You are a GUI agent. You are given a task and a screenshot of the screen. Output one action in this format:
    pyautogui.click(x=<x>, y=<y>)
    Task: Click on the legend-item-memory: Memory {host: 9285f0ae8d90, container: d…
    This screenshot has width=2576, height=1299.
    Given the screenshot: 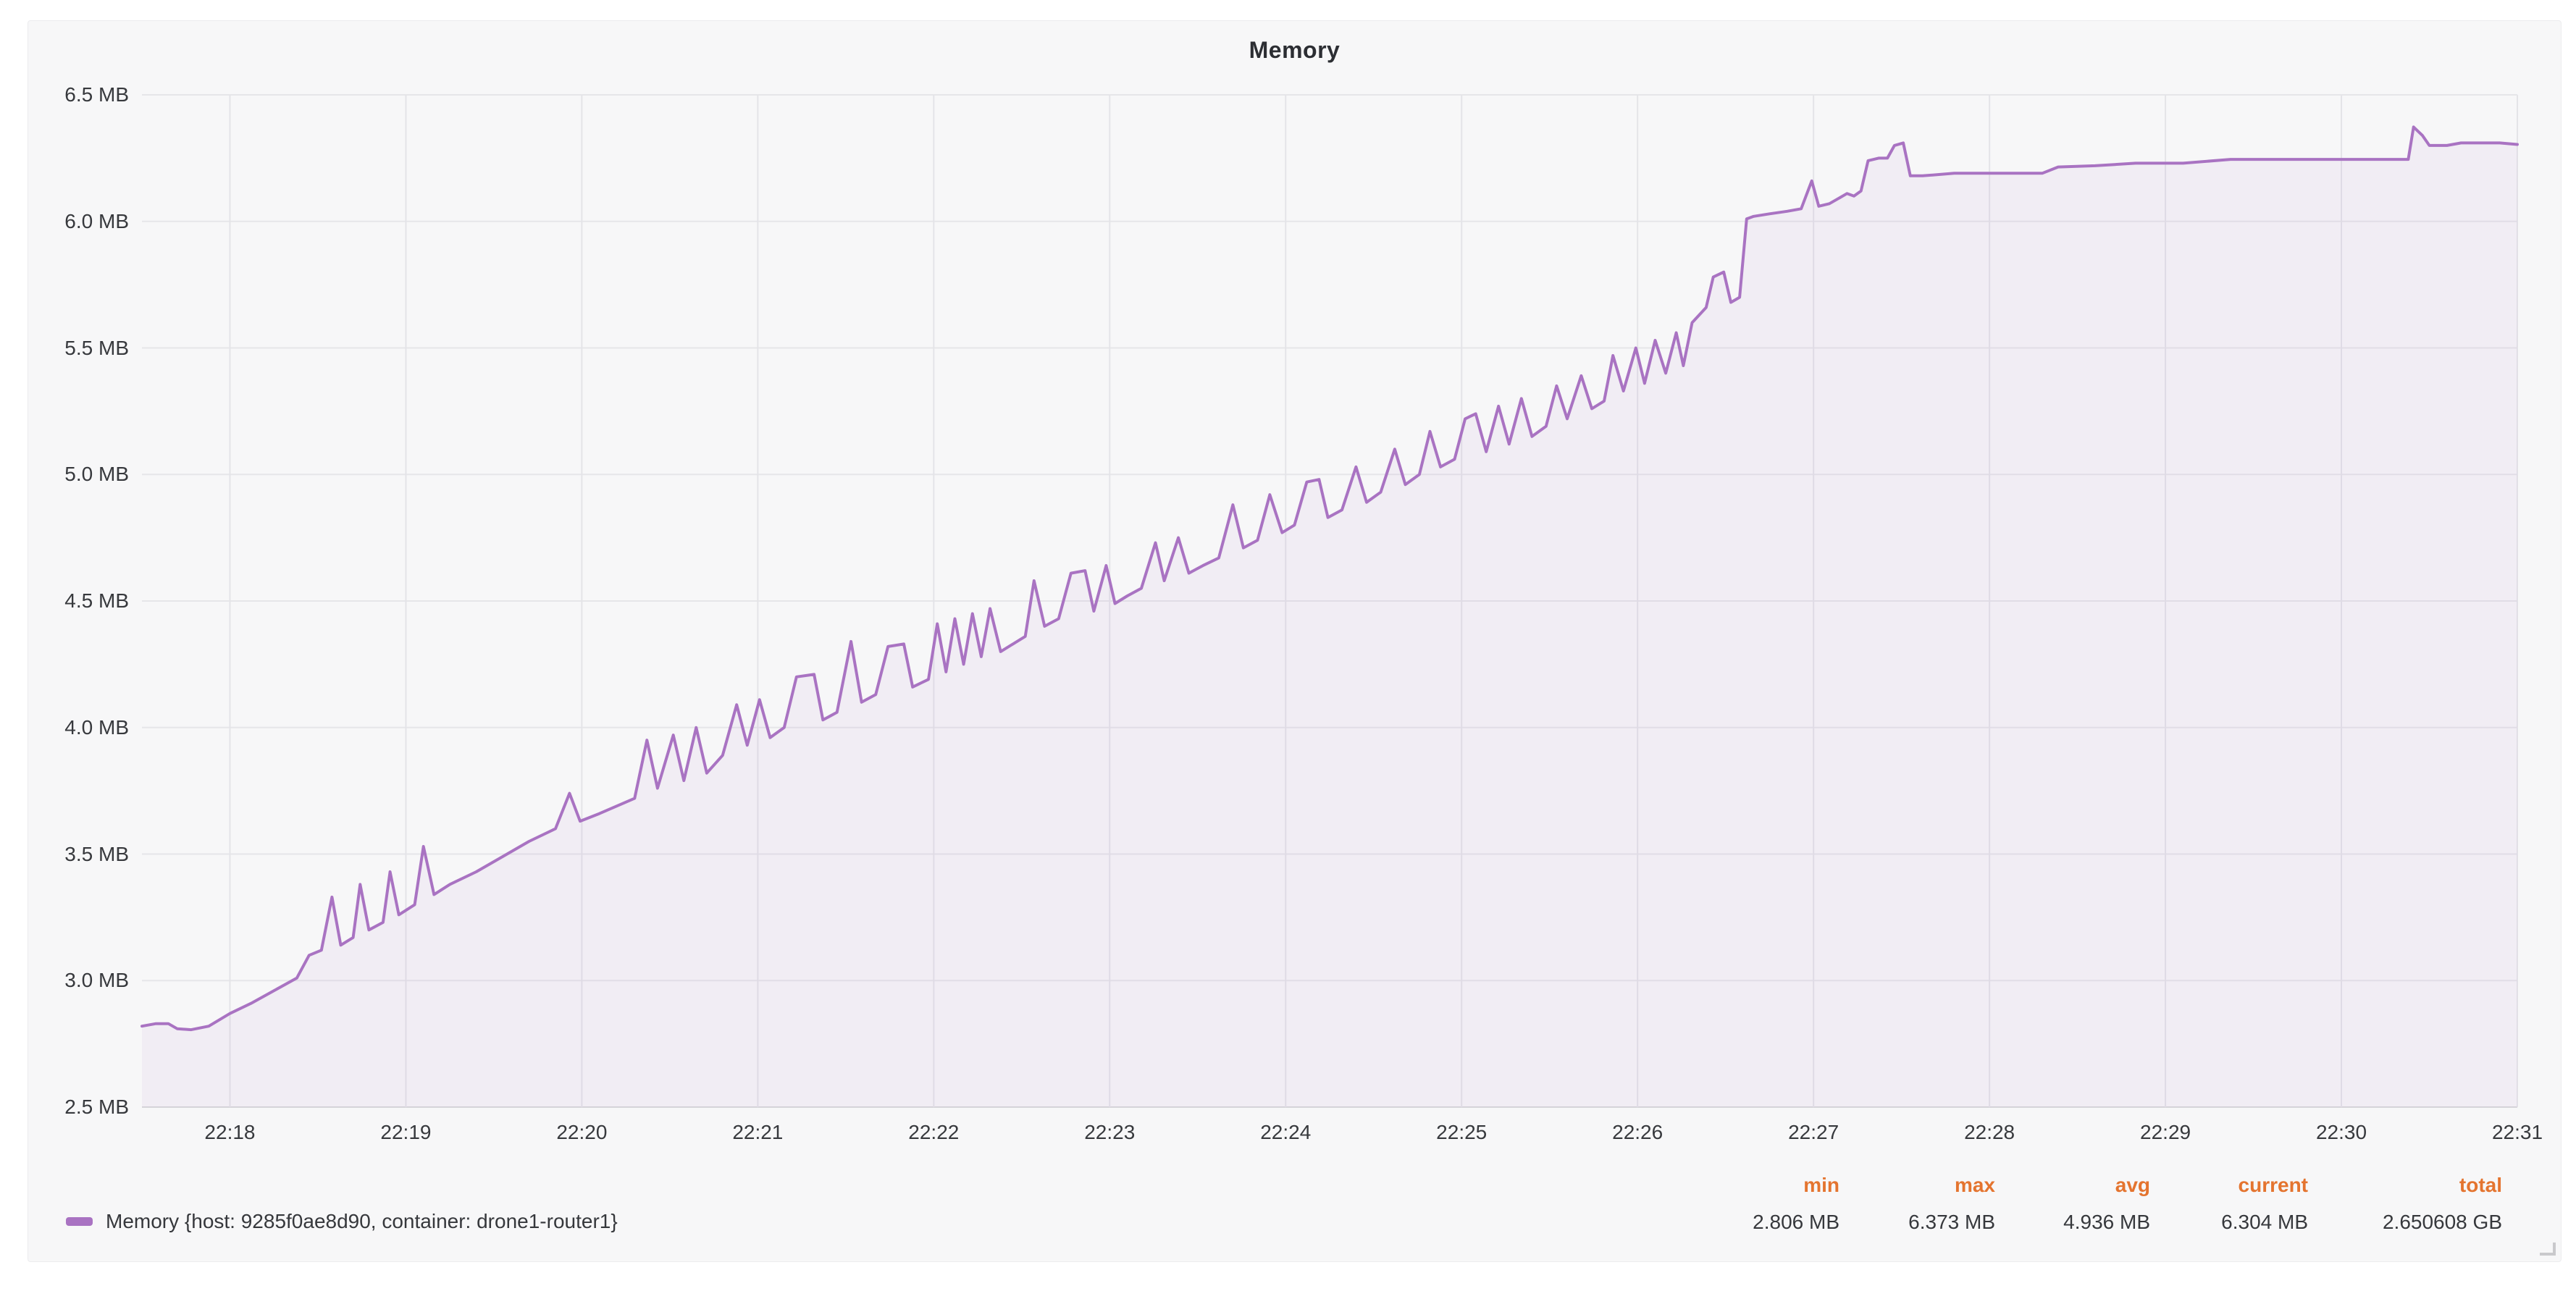 What is the action you would take?
    pyautogui.click(x=342, y=1221)
    